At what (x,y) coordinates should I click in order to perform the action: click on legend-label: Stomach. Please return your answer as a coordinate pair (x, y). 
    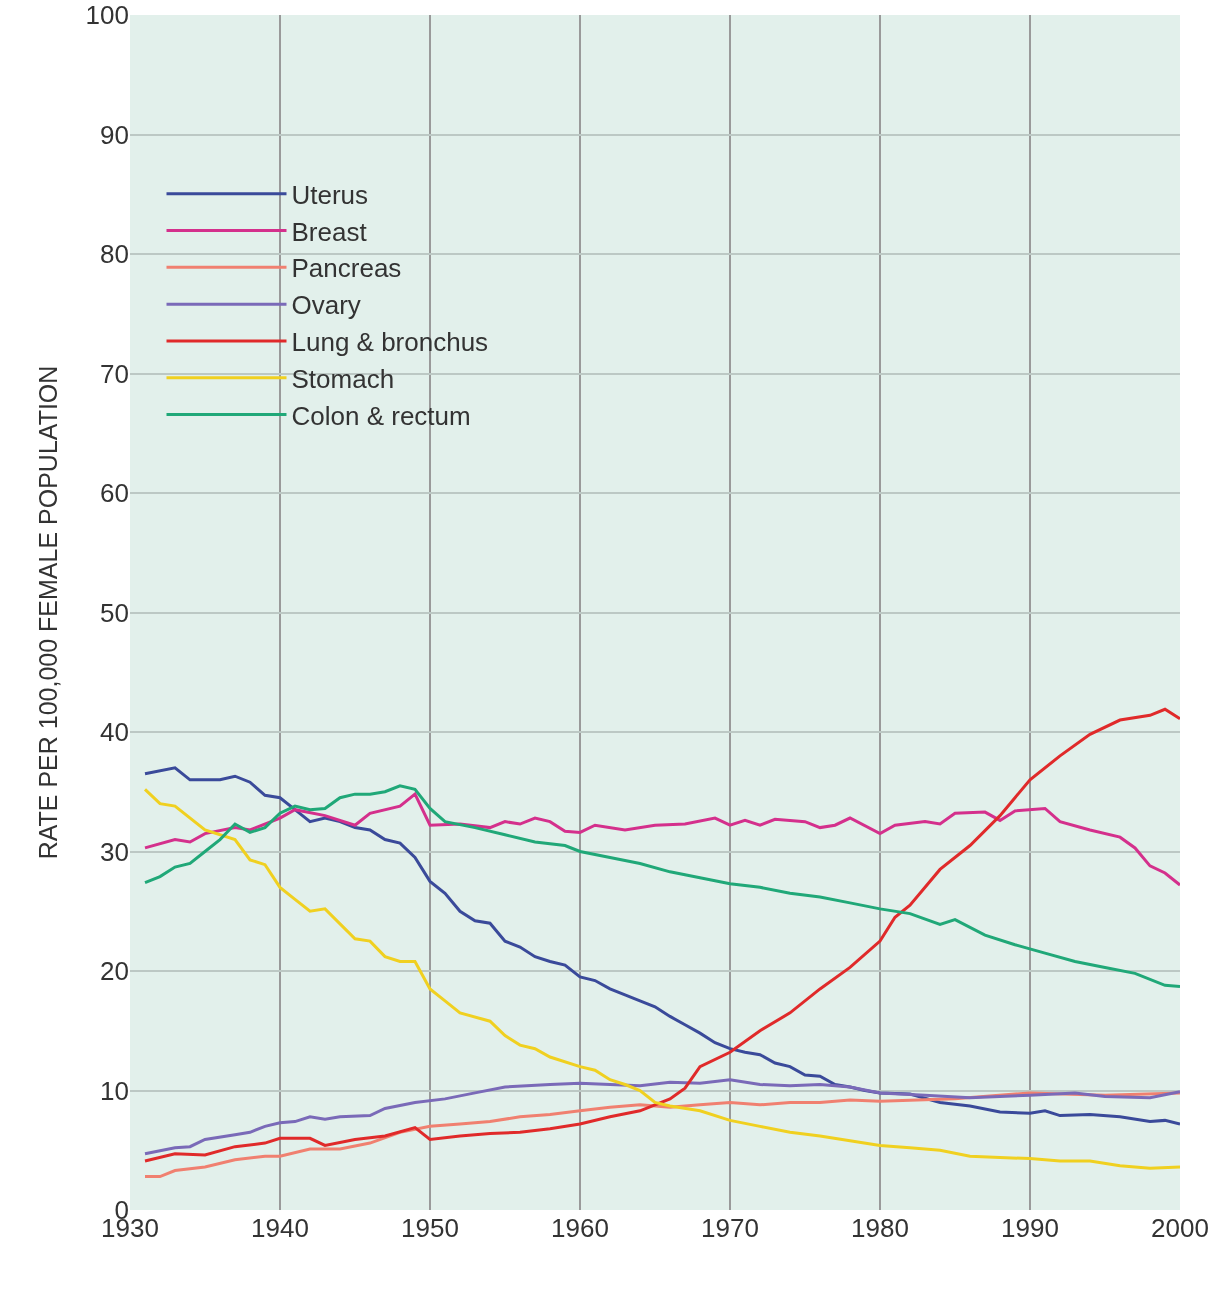
    Looking at the image, I should click on (343, 378).